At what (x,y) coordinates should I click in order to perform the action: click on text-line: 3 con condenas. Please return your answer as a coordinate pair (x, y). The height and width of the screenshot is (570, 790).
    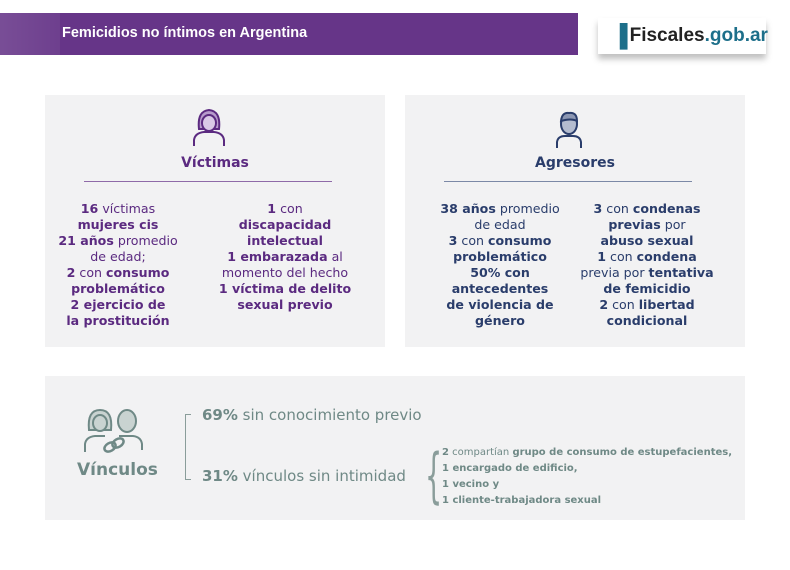
    Looking at the image, I should click on (647, 209).